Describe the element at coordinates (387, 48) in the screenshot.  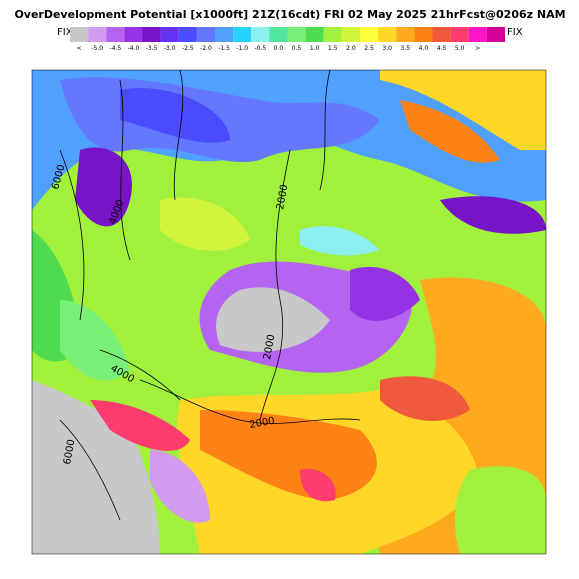
I see `colorbar-label: 3.0` at that location.